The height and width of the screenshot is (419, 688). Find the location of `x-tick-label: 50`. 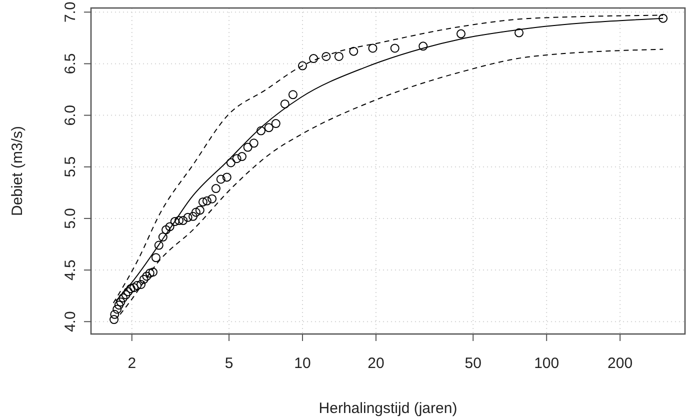

x-tick-label: 50 is located at coordinates (473, 363).